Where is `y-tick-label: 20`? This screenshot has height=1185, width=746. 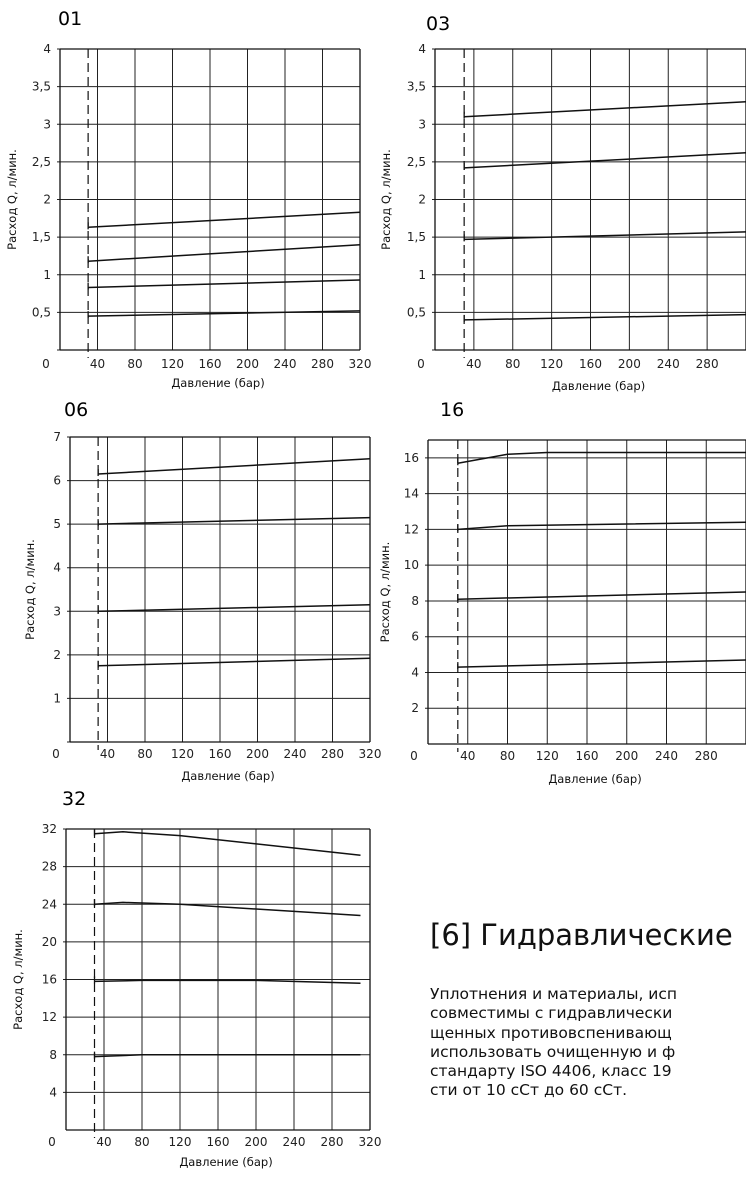 y-tick-label: 20 is located at coordinates (49, 942).